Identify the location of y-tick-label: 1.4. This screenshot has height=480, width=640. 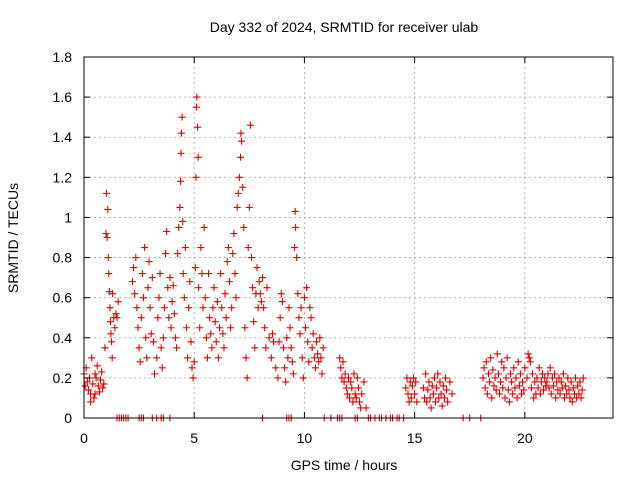
(63, 137).